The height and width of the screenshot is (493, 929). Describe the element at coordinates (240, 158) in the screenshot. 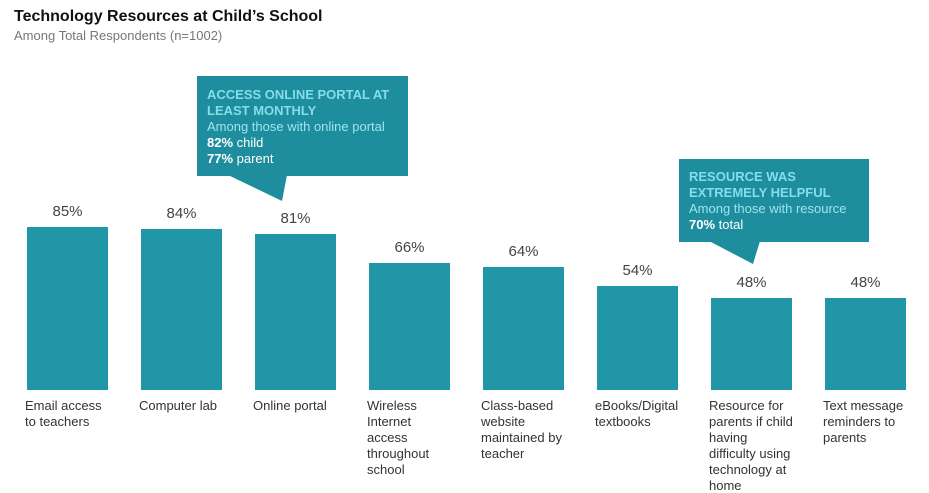

I see `callout-line: 77% parent` at that location.